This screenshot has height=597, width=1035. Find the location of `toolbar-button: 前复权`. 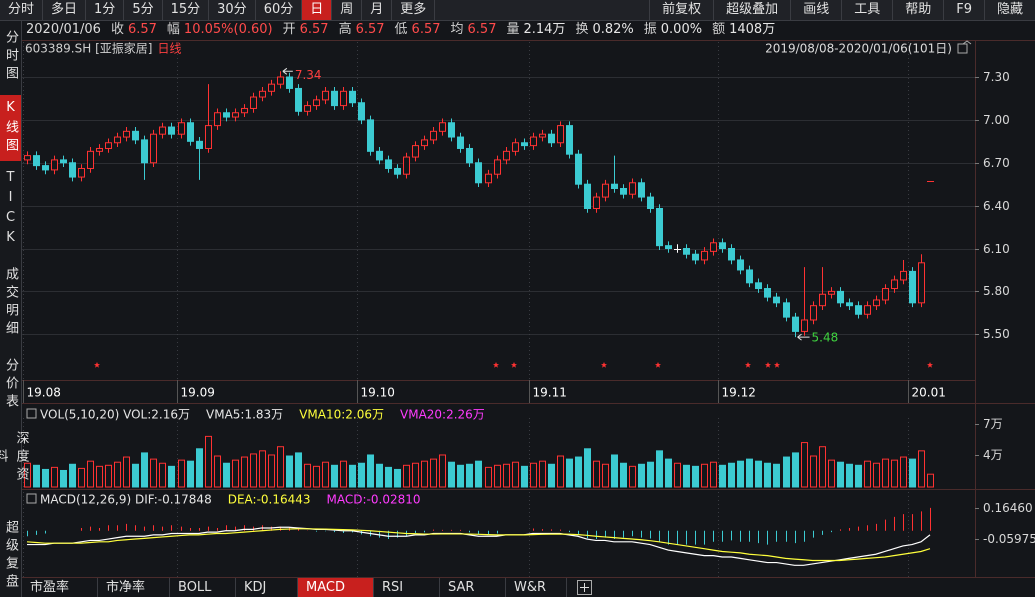

toolbar-button: 前复权 is located at coordinates (681, 10).